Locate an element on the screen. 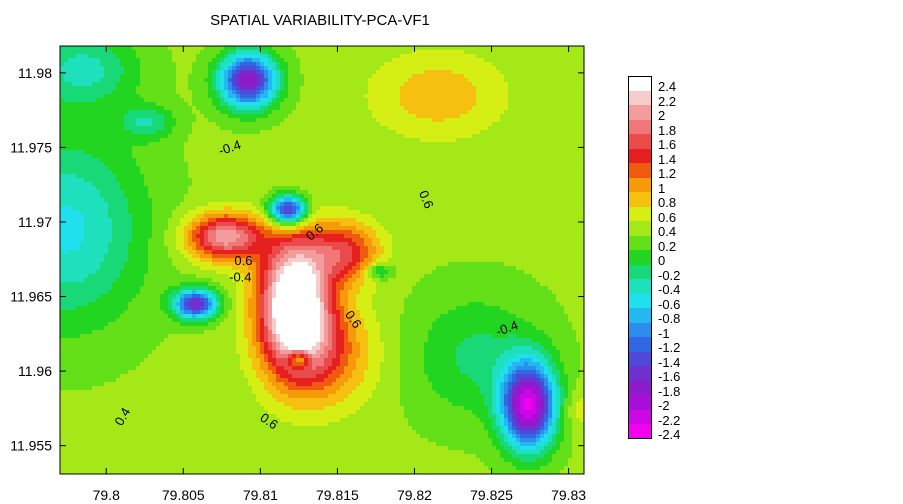 The image size is (903, 504). legend-item: -0.6 is located at coordinates (728, 302).